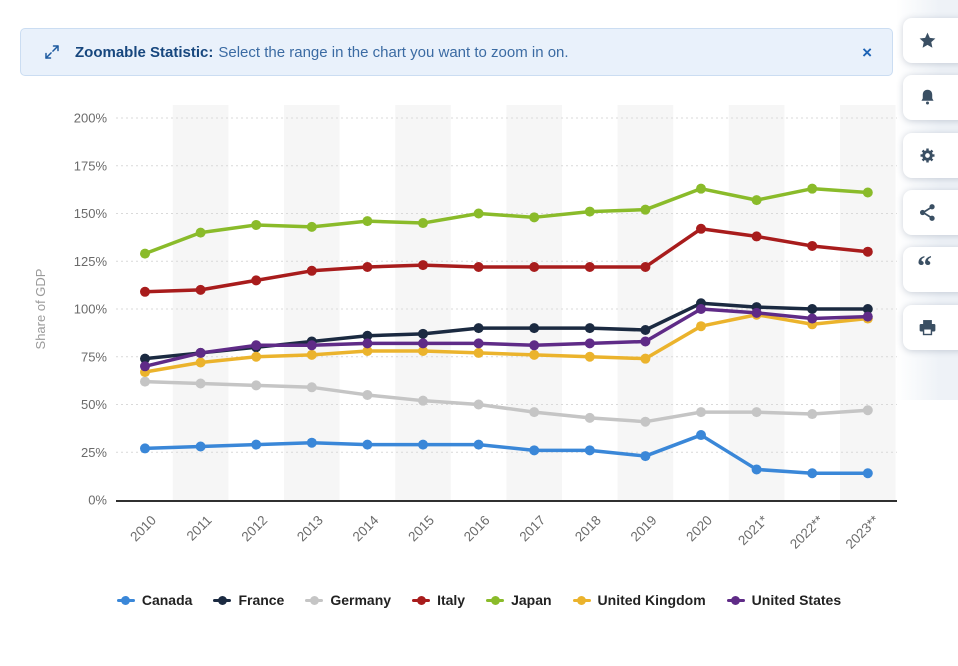 The image size is (958, 666). Describe the element at coordinates (154, 600) in the screenshot. I see `legend-item-canada: Canada` at that location.